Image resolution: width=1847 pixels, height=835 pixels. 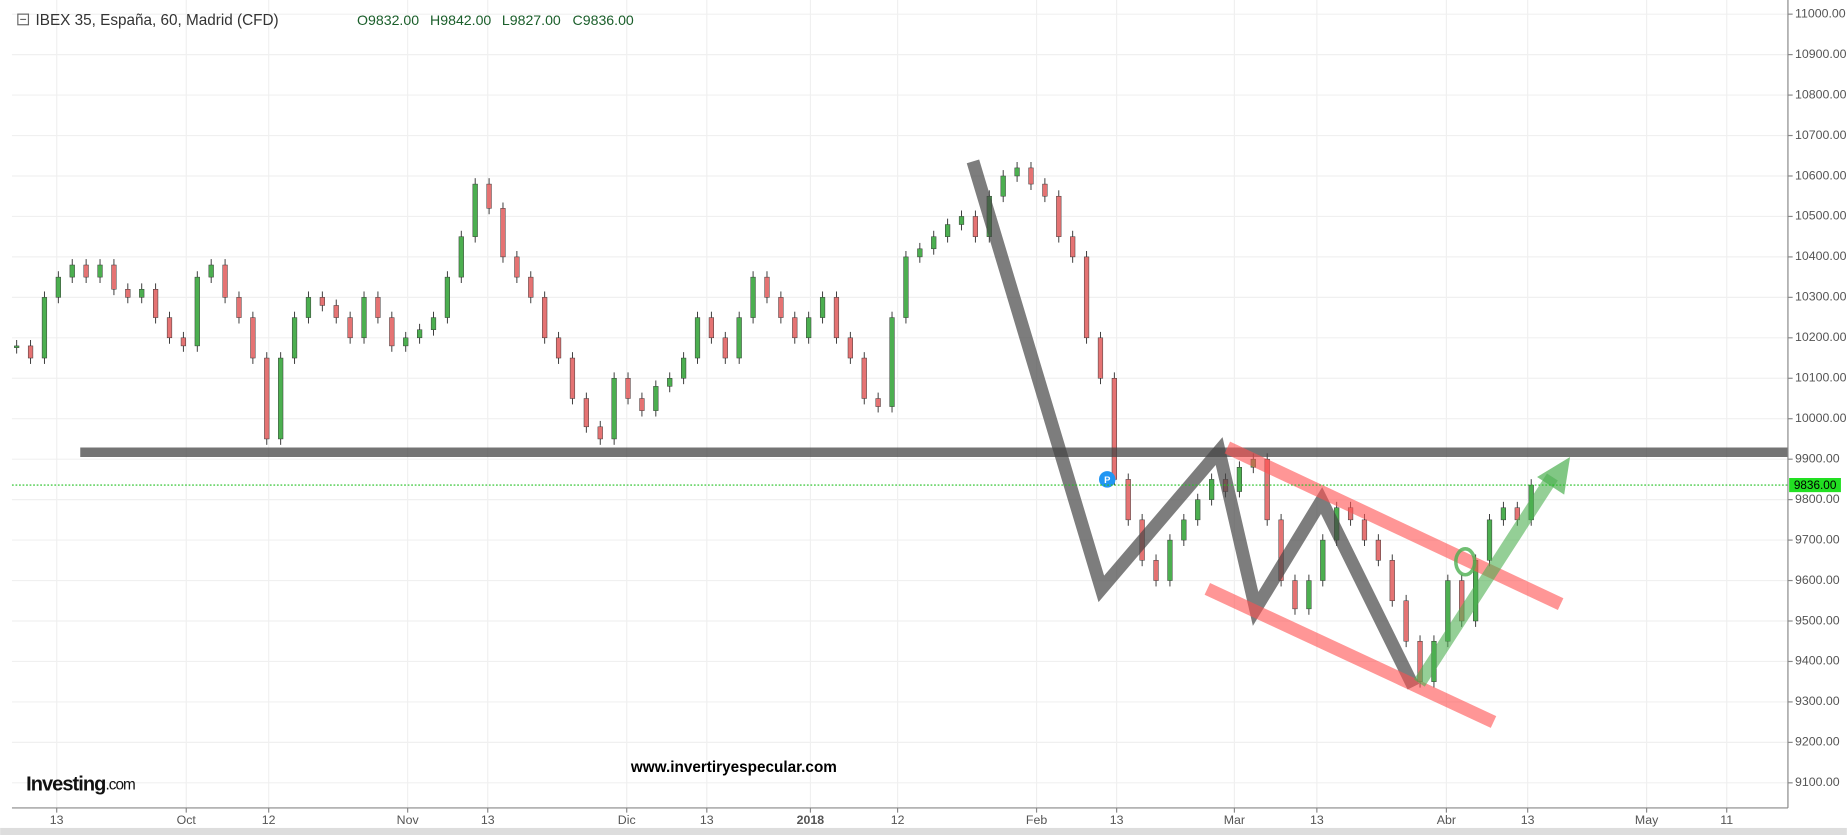 I want to click on y-tick-label: 10100.00, so click(x=1821, y=378).